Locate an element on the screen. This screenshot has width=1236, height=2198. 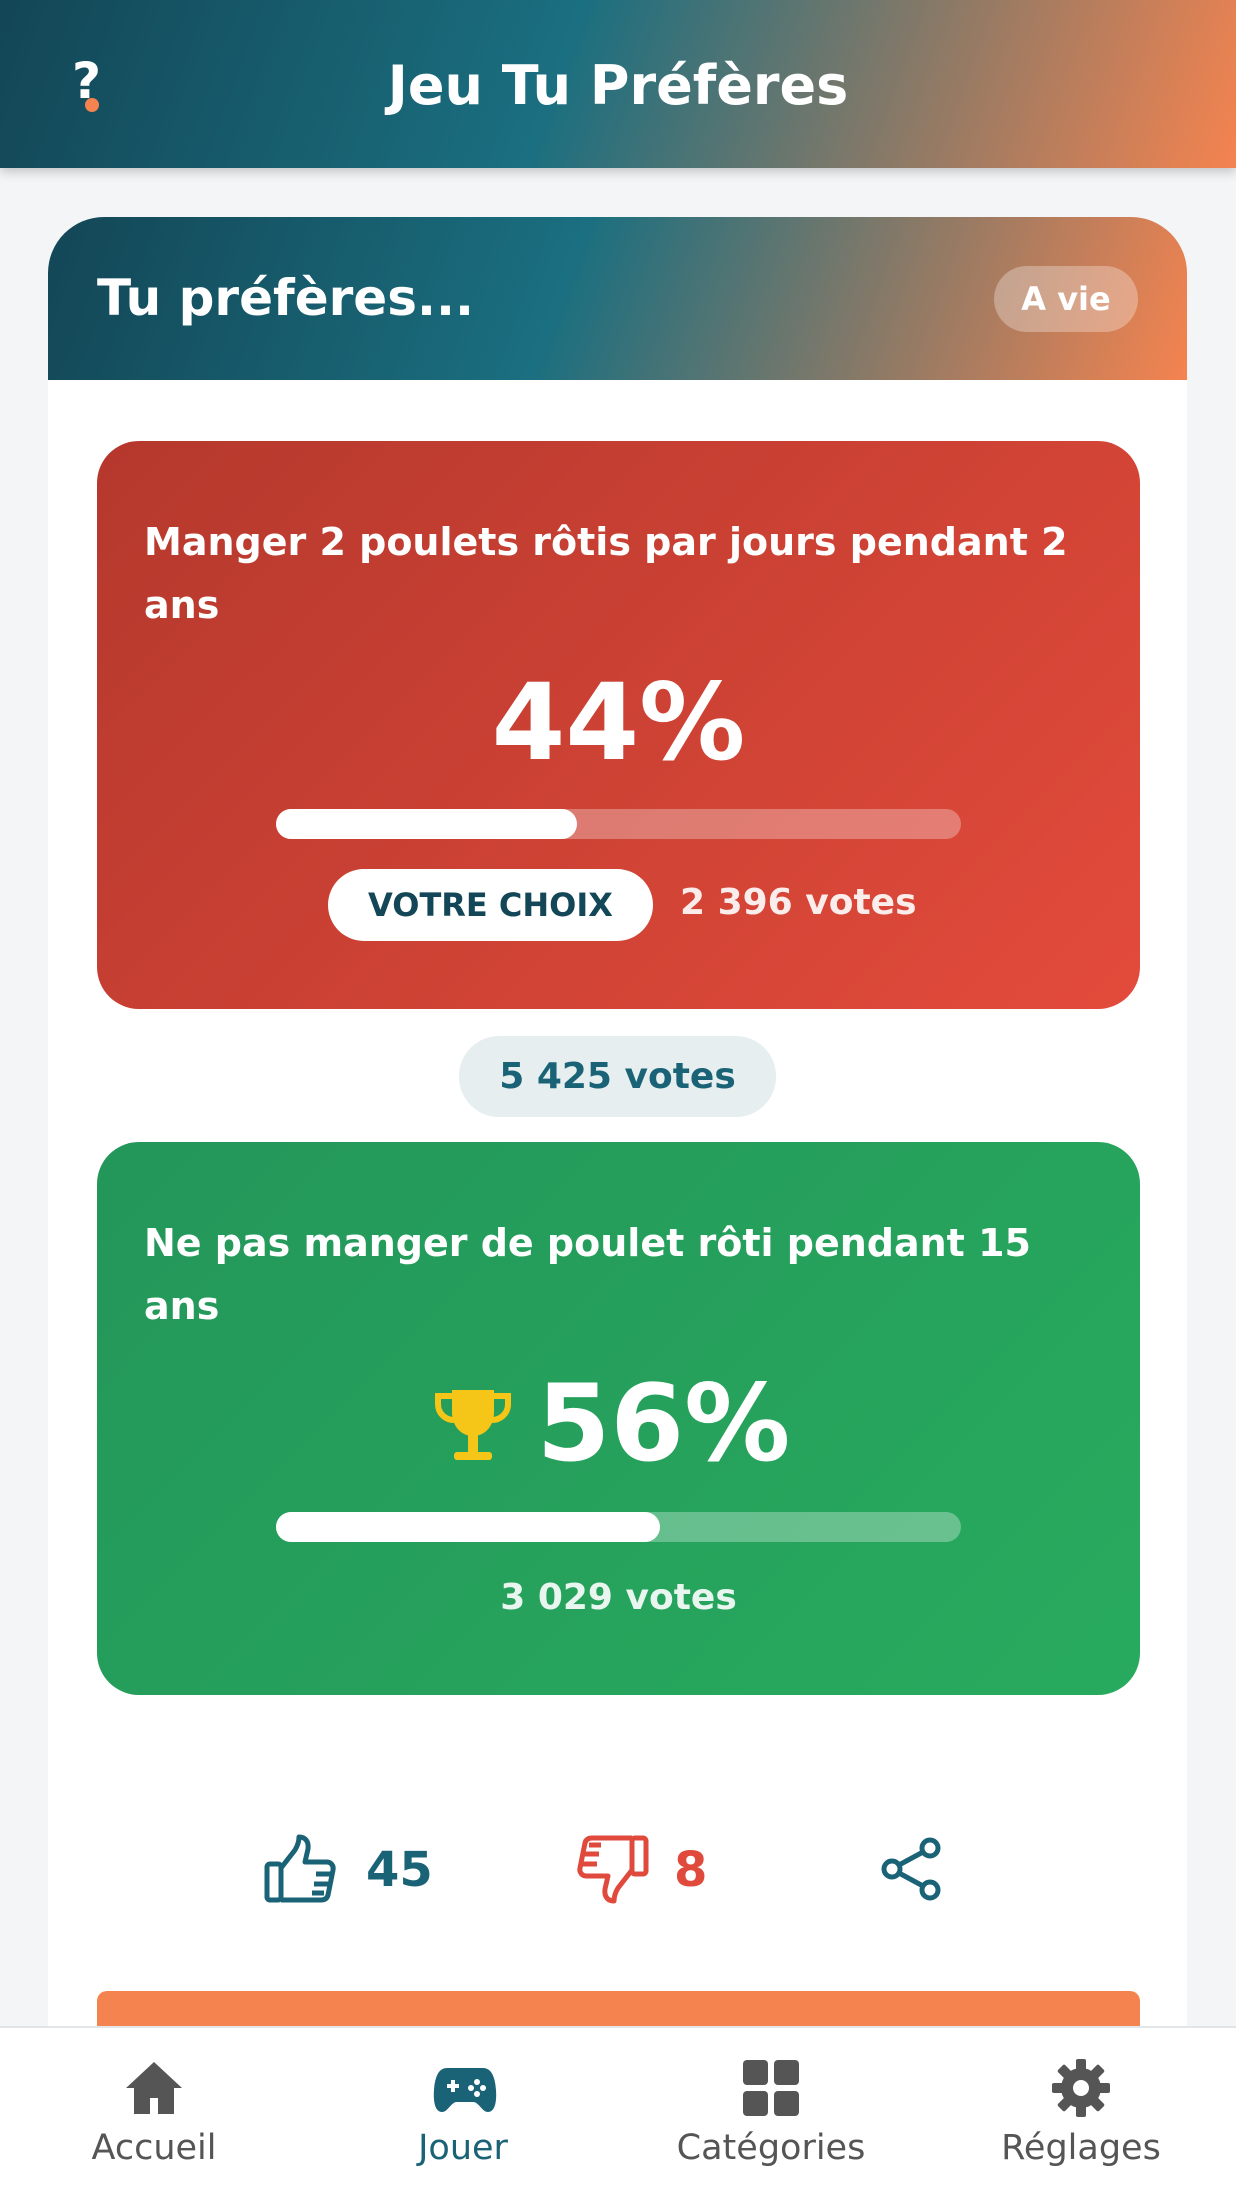
gamepad-icon is located at coordinates (465, 2090).